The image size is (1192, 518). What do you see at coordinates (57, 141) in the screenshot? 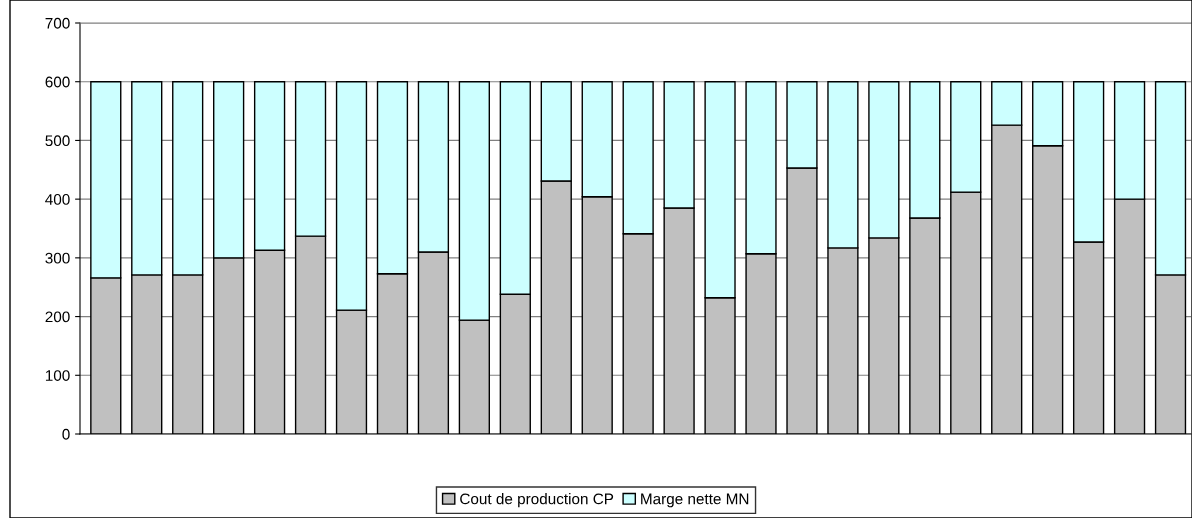
I see `y-tick-label: 500` at bounding box center [57, 141].